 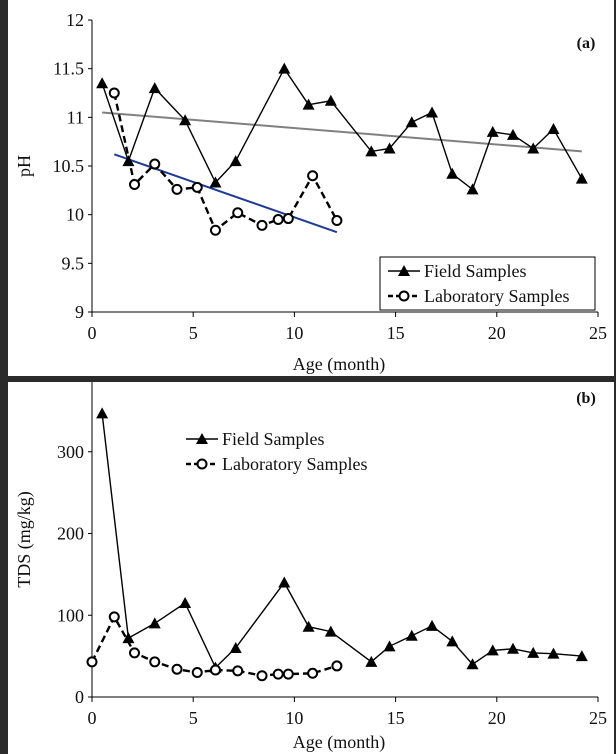 What do you see at coordinates (75, 215) in the screenshot?
I see `y-tick-label: 10` at bounding box center [75, 215].